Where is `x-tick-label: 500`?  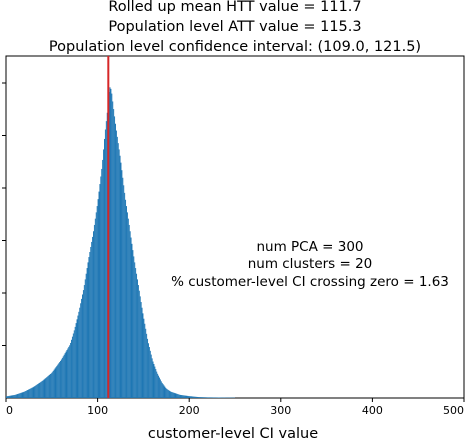
x-tick-label: 500 is located at coordinates (453, 410).